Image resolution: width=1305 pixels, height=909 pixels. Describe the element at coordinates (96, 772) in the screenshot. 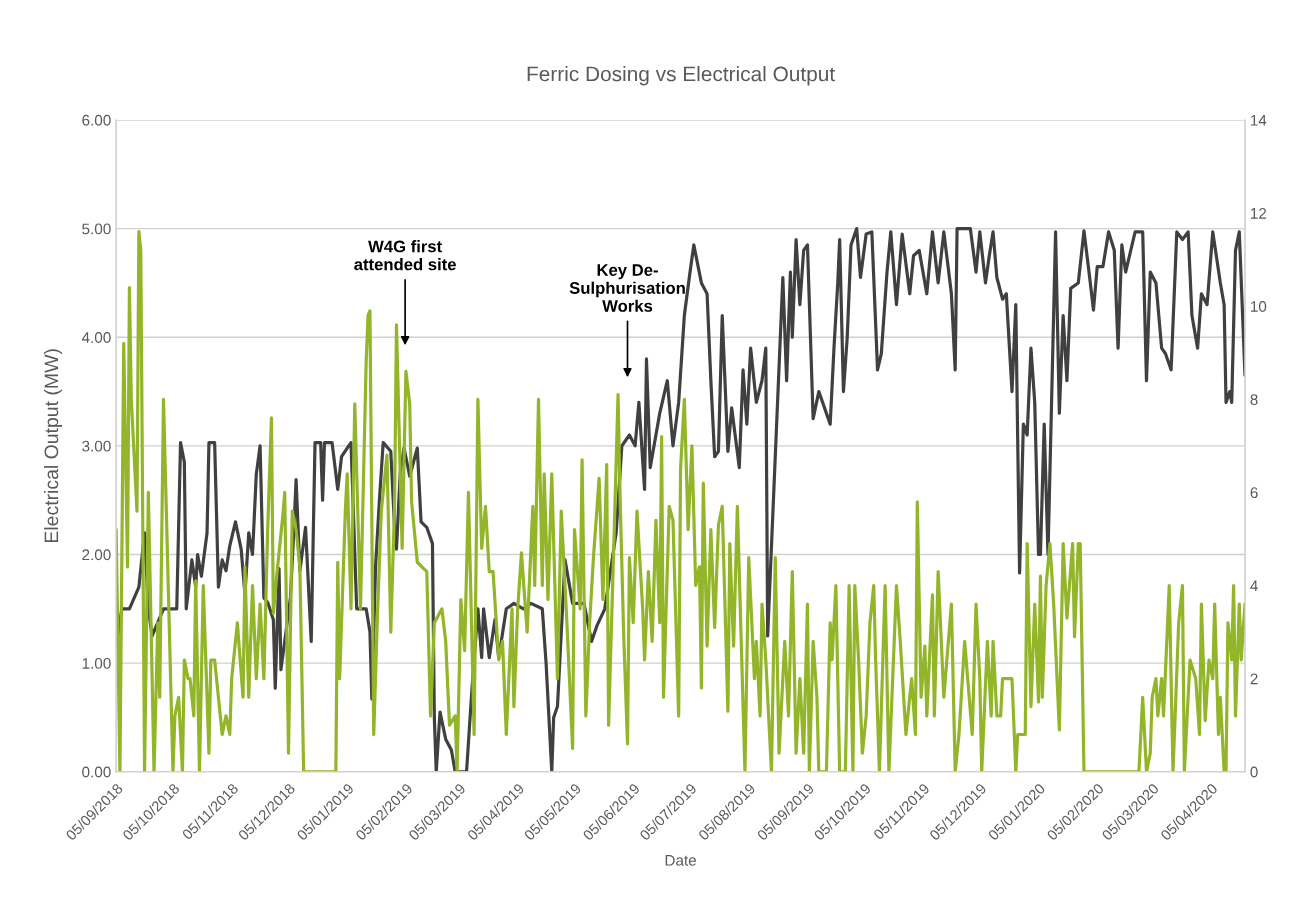

I see `y-tick-label: 0.00` at that location.